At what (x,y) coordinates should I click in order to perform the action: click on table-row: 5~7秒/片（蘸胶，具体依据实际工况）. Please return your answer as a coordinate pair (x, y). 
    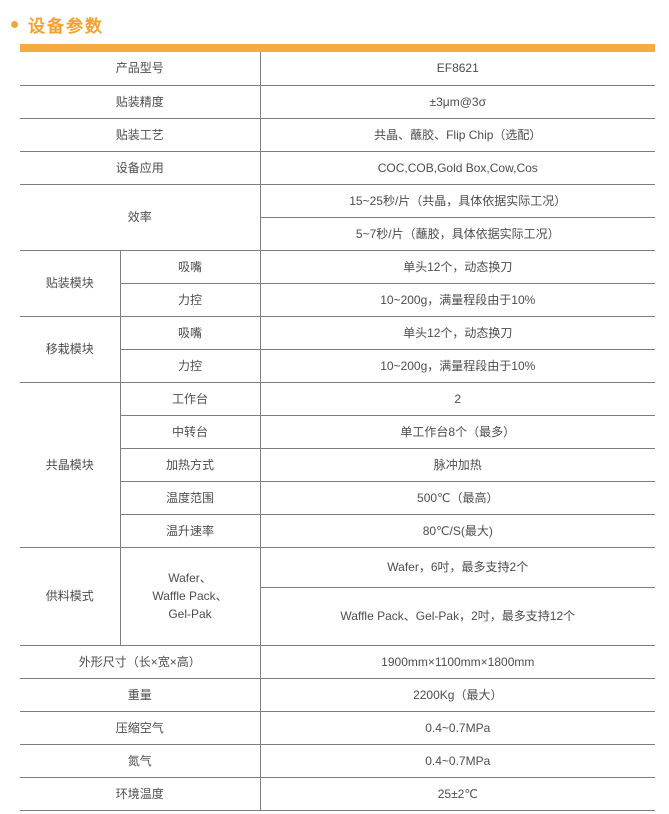
    Looking at the image, I should click on (338, 234).